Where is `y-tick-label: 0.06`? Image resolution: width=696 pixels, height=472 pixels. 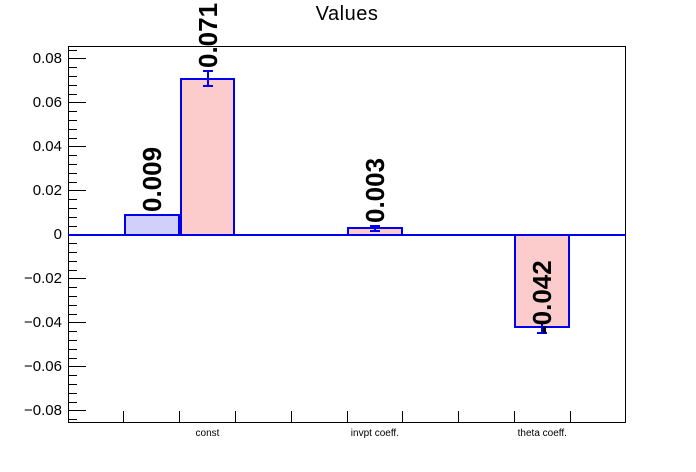 y-tick-label: 0.06 is located at coordinates (47, 103).